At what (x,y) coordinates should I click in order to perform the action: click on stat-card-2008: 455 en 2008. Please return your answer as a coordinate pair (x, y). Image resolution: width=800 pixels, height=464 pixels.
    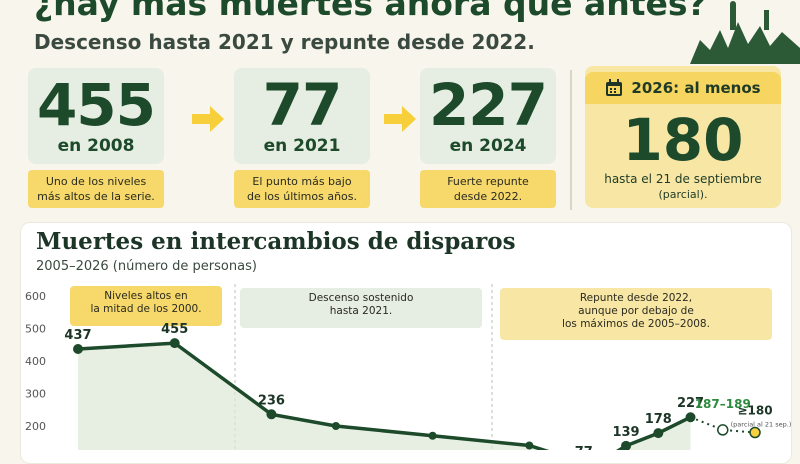
    Looking at the image, I should click on (96, 116).